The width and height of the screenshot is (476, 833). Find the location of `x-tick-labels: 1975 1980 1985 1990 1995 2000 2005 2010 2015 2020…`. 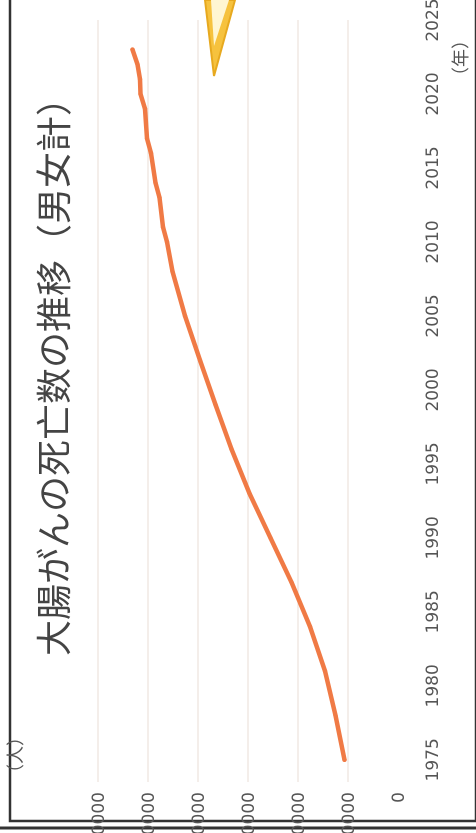

x-tick-labels: 1975 1980 1985 1990 1995 2000 2005 2010 2015 2020… is located at coordinates (433, 390).